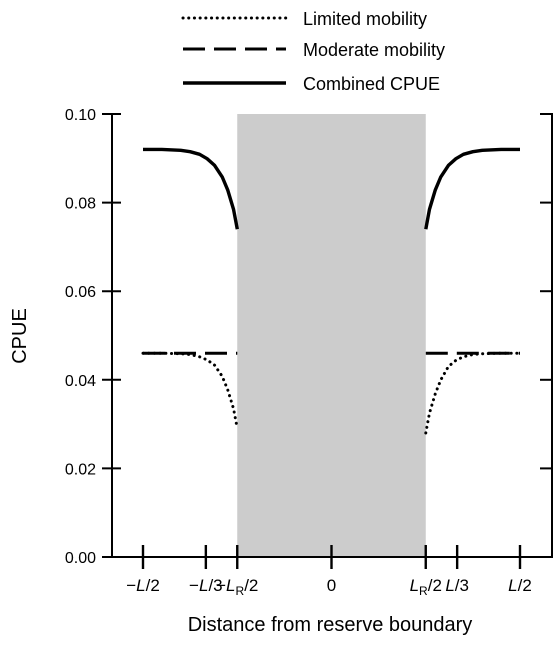  Describe the element at coordinates (520, 585) in the screenshot. I see `x-tick-label: L/2` at that location.